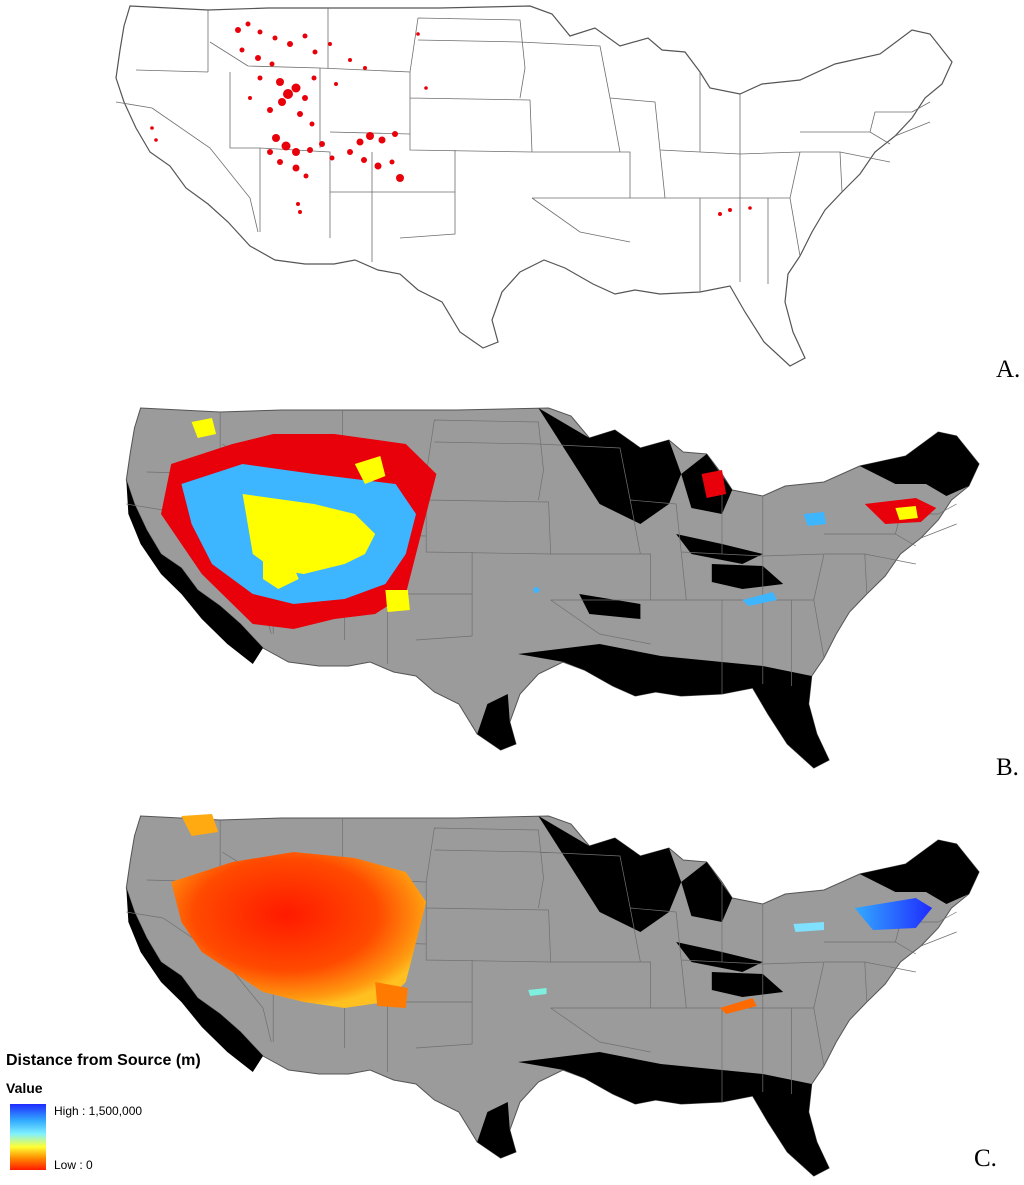  What do you see at coordinates (1007, 767) in the screenshot?
I see `panel-b-letter: B.` at bounding box center [1007, 767].